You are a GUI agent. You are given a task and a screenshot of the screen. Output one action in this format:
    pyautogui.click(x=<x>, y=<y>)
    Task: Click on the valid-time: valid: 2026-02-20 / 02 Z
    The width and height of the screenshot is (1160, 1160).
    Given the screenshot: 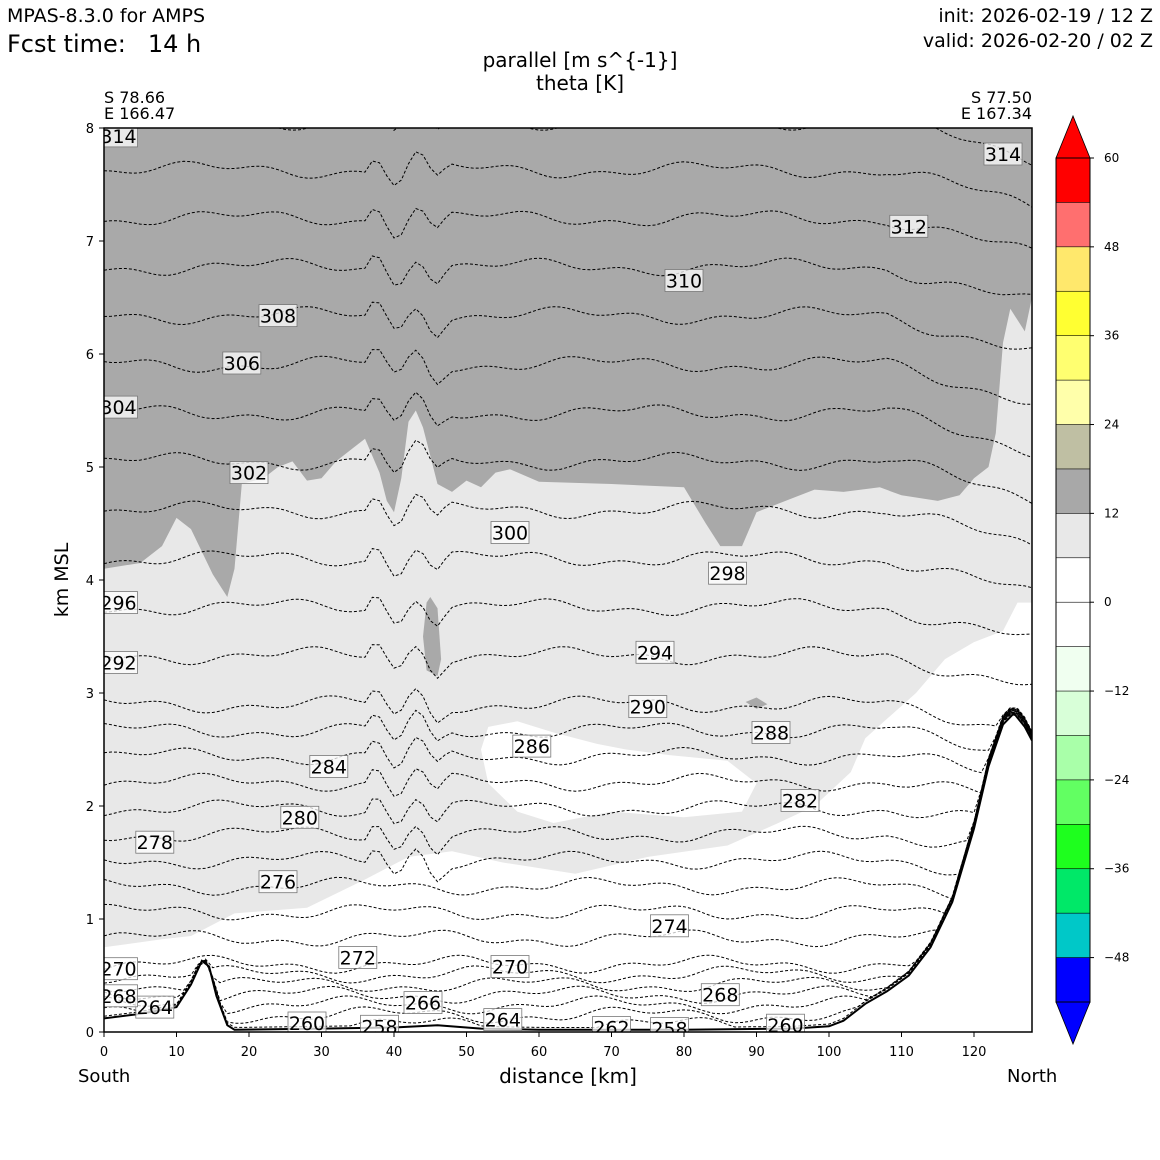 What is the action you would take?
    pyautogui.click(x=1037, y=41)
    